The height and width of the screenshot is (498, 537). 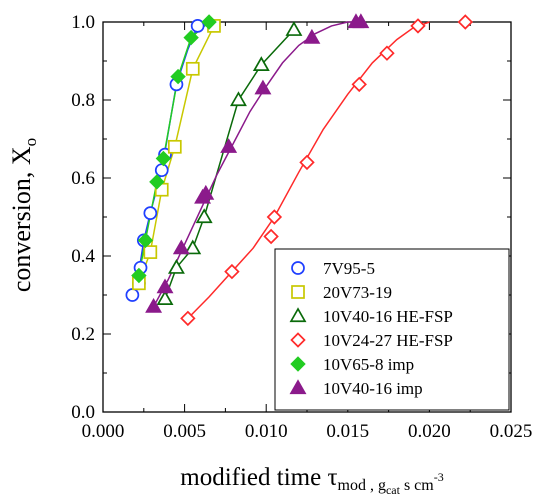 I want to click on legend-label: 10V40-16 HE-FSP, so click(x=388, y=316).